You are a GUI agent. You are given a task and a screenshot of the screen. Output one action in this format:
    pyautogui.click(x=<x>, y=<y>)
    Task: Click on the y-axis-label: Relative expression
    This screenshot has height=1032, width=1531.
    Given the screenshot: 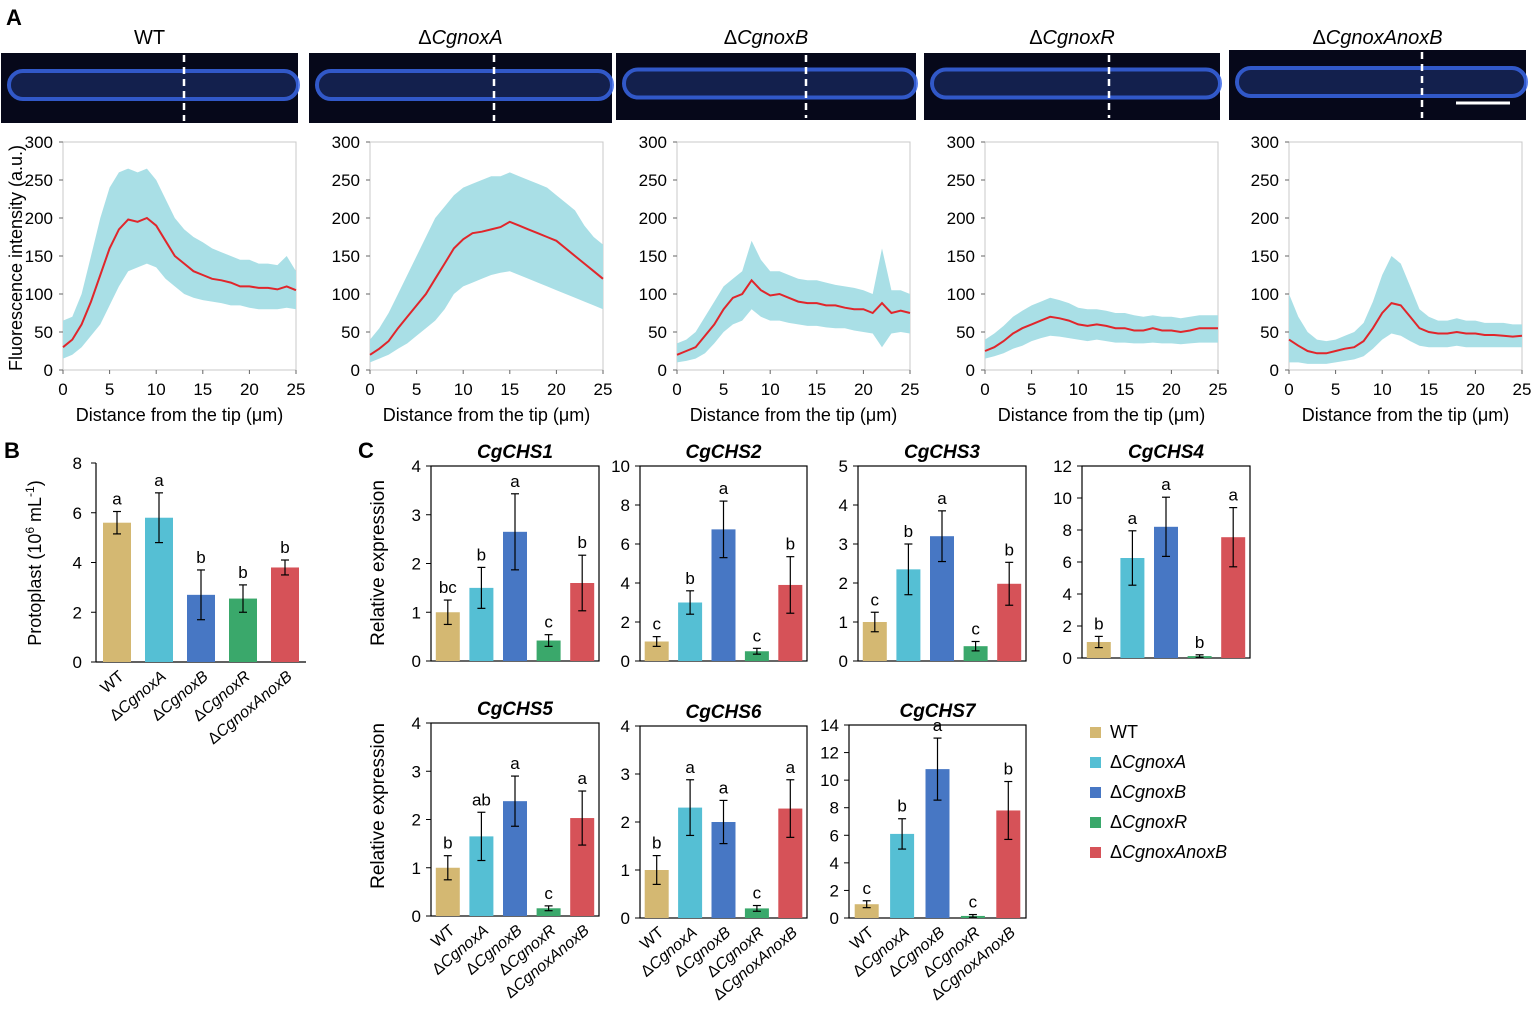 What is the action you would take?
    pyautogui.click(x=378, y=563)
    